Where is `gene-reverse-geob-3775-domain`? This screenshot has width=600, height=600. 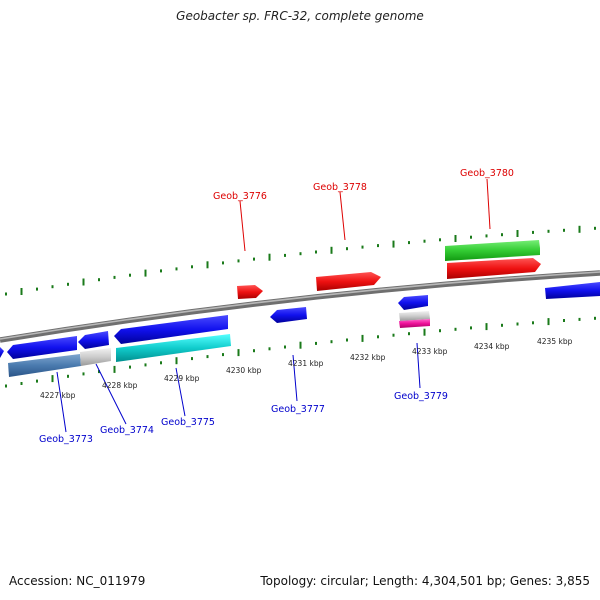
gene-reverse-geob-3775-domain is located at coordinates (173, 348).